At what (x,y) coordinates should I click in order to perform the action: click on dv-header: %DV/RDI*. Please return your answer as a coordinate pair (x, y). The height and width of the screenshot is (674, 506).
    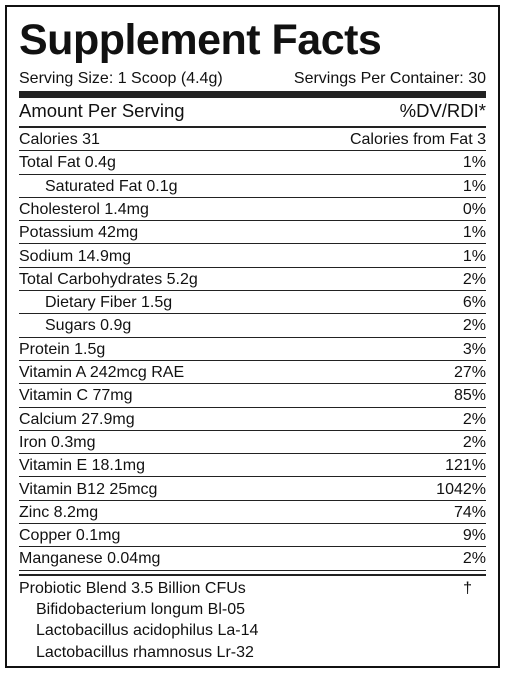
    Looking at the image, I should click on (442, 110).